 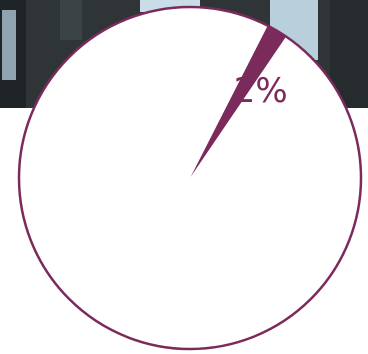 I want to click on pie-slice, so click(x=238, y=102).